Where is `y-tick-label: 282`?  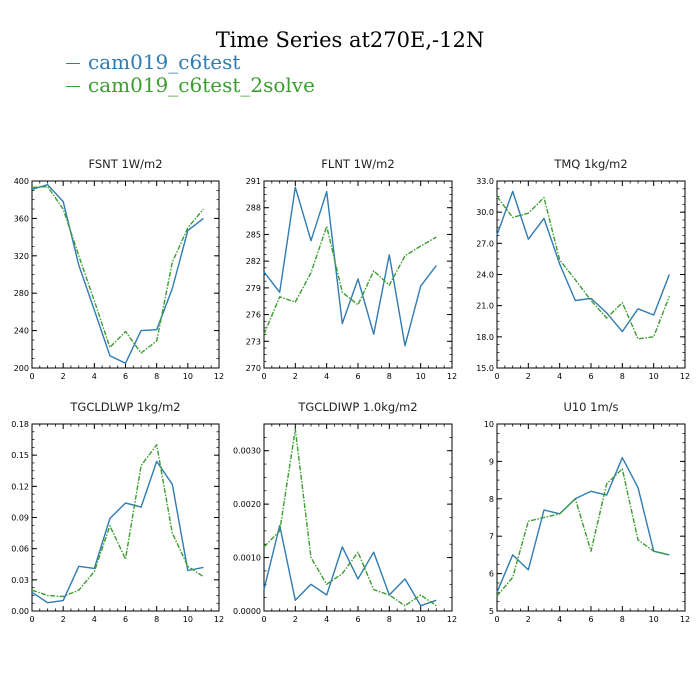 y-tick-label: 282 is located at coordinates (253, 261).